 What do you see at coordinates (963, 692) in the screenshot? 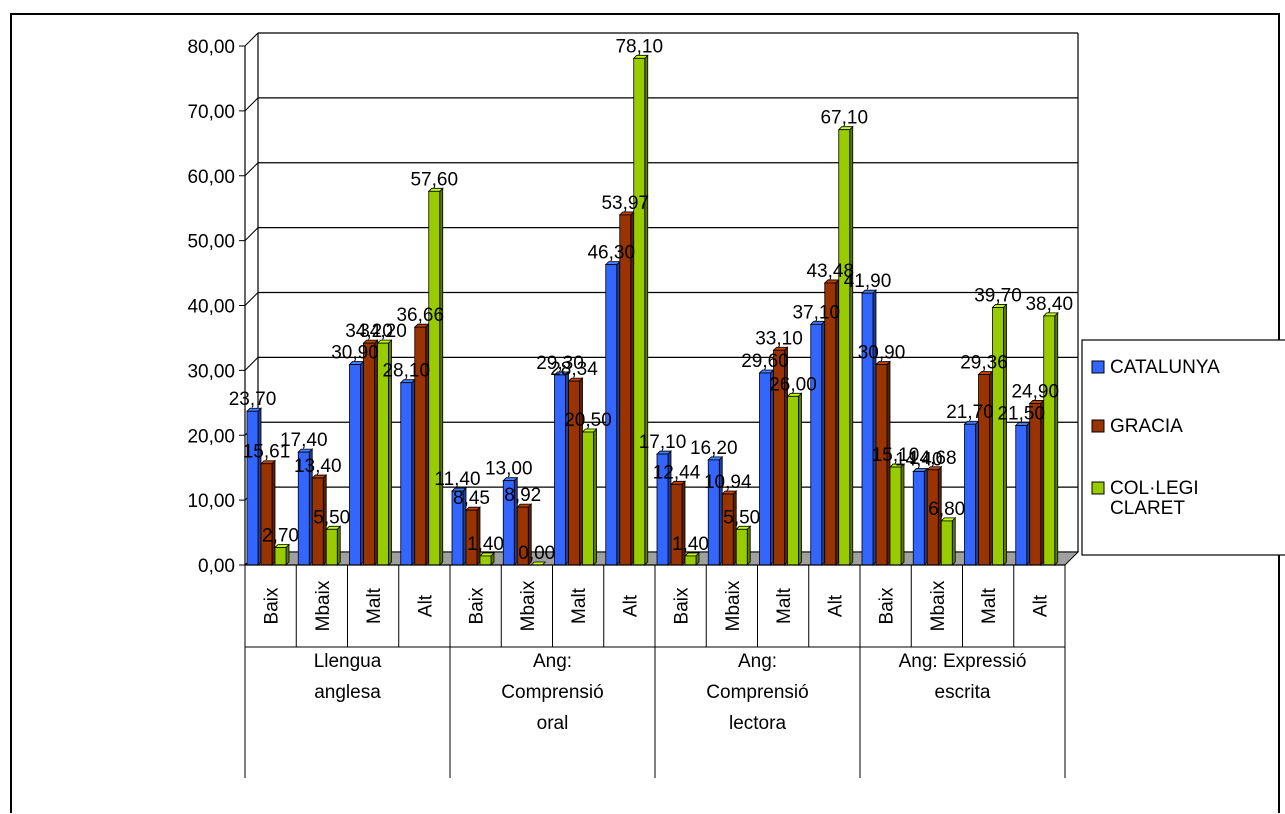
I see `group-label: escrita` at bounding box center [963, 692].